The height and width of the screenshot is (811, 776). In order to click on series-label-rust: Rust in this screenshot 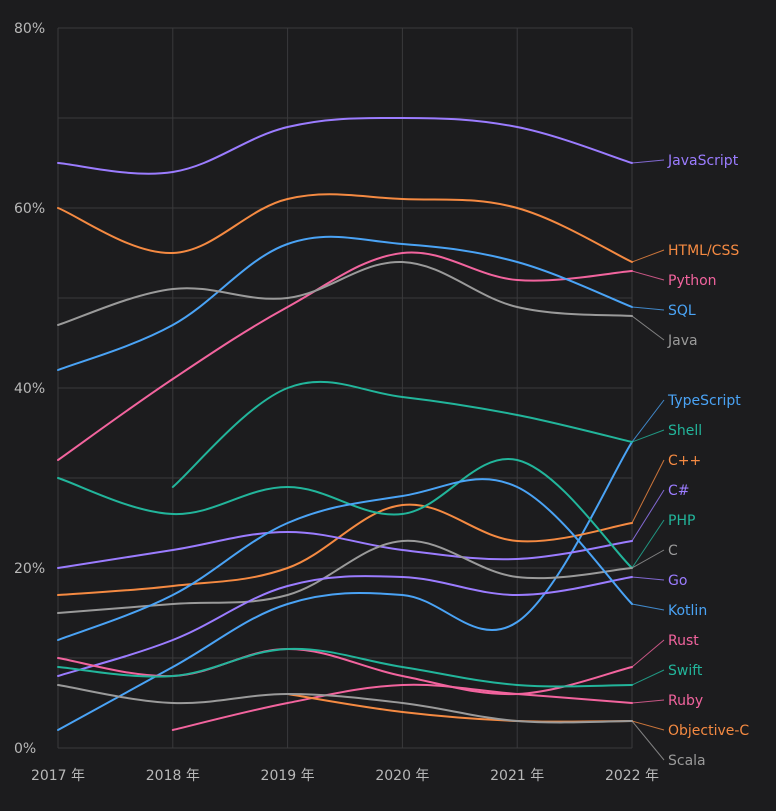, I will do `click(683, 641)`.